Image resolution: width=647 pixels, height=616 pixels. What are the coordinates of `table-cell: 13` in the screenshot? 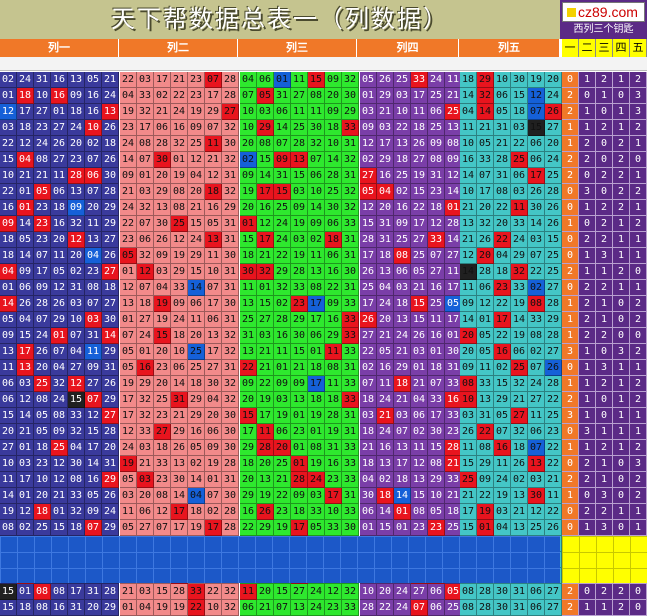 It's located at (76, 192).